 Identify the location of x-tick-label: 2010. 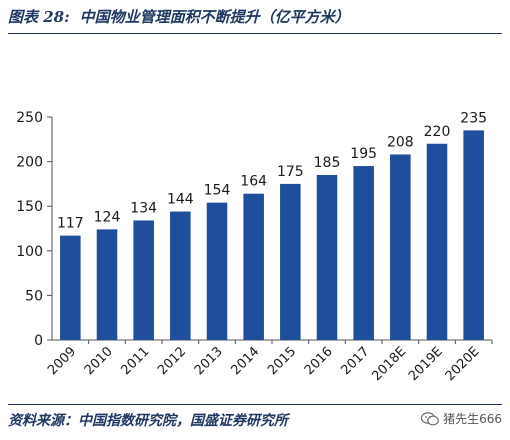
(99, 361).